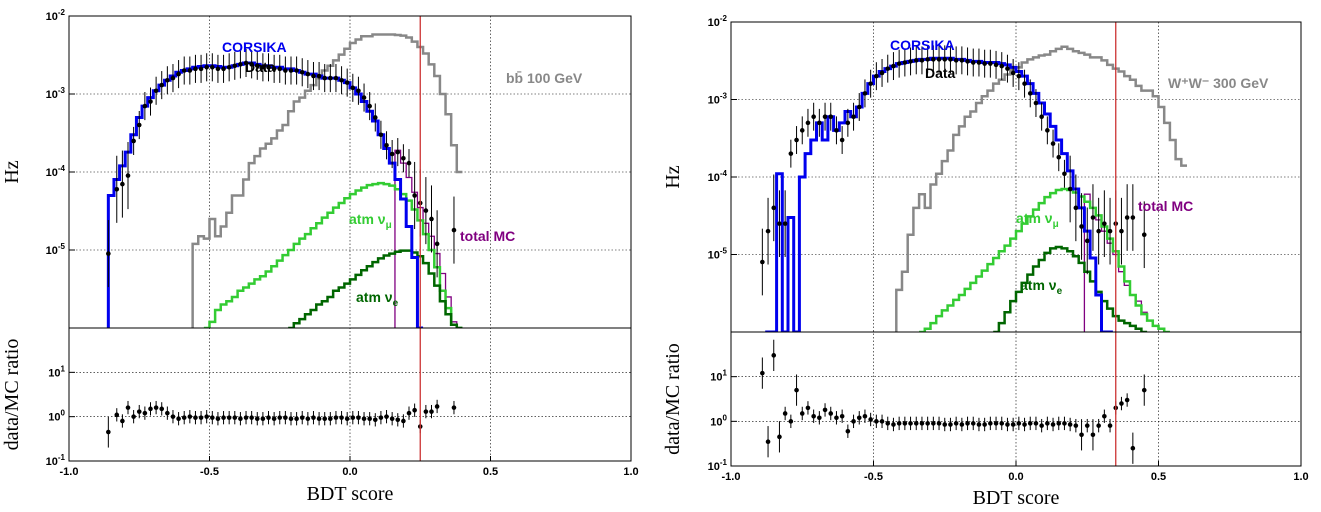 The width and height of the screenshot is (1321, 512). I want to click on y-tick-label: 10⁻⁵, so click(56, 249).